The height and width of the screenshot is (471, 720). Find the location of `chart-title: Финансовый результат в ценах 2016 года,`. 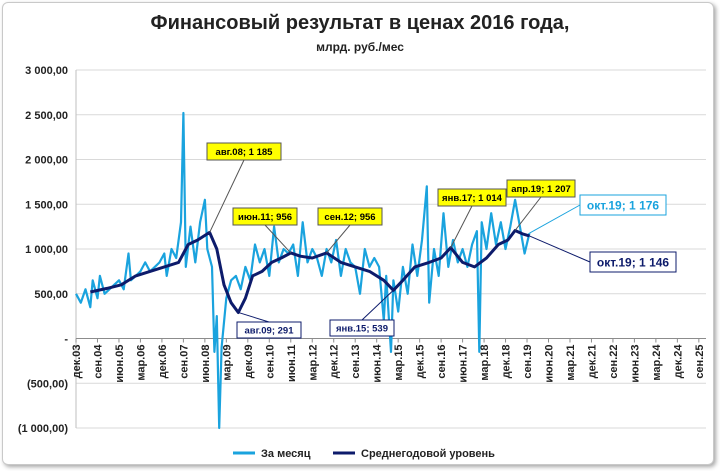

chart-title: Финансовый результат в ценах 2016 года, is located at coordinates (360, 23).